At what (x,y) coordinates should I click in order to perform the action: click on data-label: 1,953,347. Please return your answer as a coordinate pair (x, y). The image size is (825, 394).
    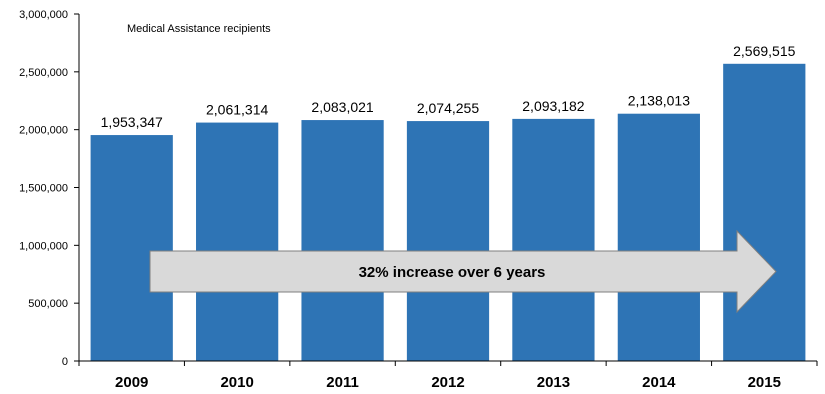
    Looking at the image, I should click on (132, 122).